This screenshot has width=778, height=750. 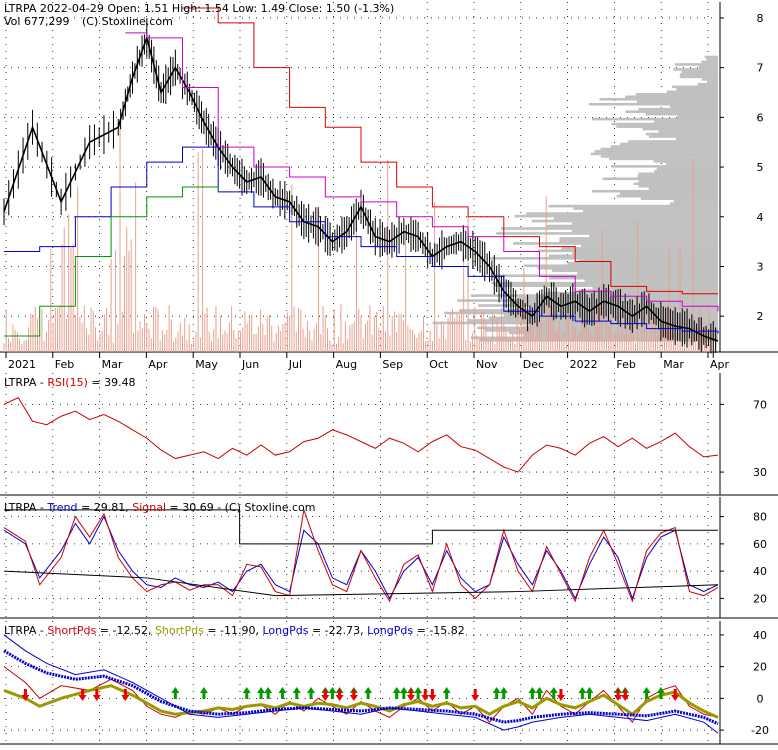 What do you see at coordinates (127, 21) in the screenshot?
I see `copyright-label: (C) Stoxline.com` at bounding box center [127, 21].